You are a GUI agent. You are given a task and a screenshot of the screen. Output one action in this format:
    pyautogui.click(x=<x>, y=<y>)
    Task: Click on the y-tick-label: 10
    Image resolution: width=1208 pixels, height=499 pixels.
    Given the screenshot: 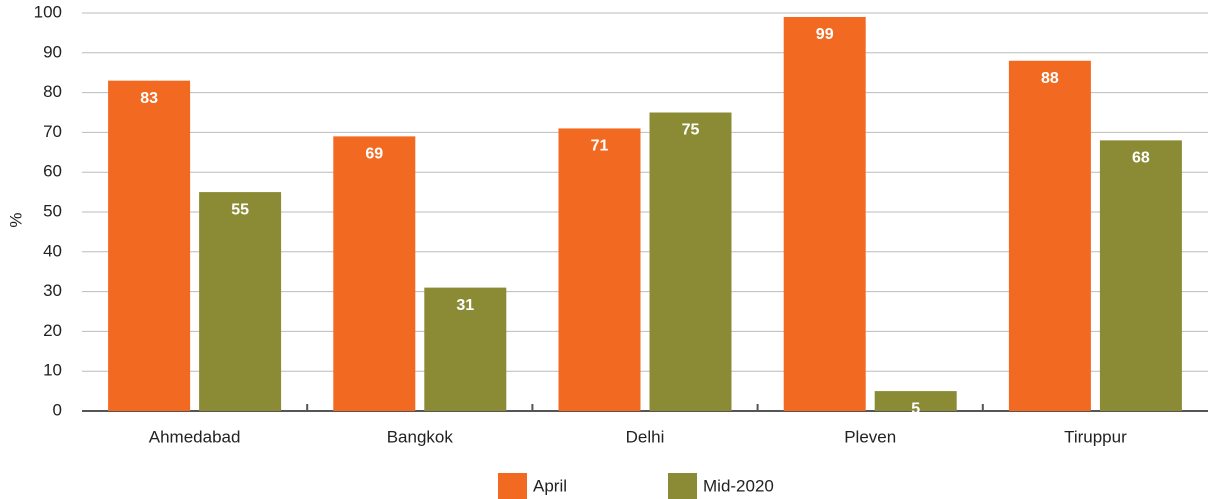 What is the action you would take?
    pyautogui.click(x=52, y=370)
    